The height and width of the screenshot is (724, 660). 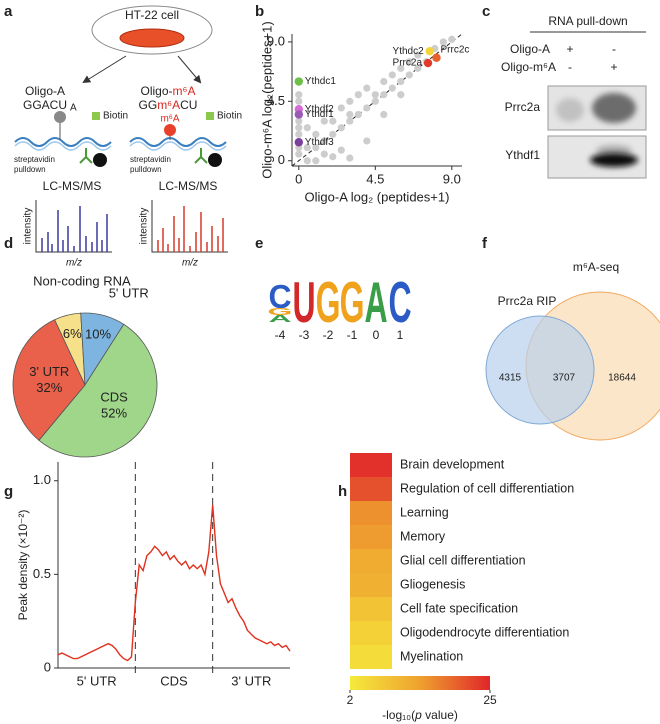 I want to click on y-axis-label: Peak density (×10⁻²), so click(x=23, y=565).